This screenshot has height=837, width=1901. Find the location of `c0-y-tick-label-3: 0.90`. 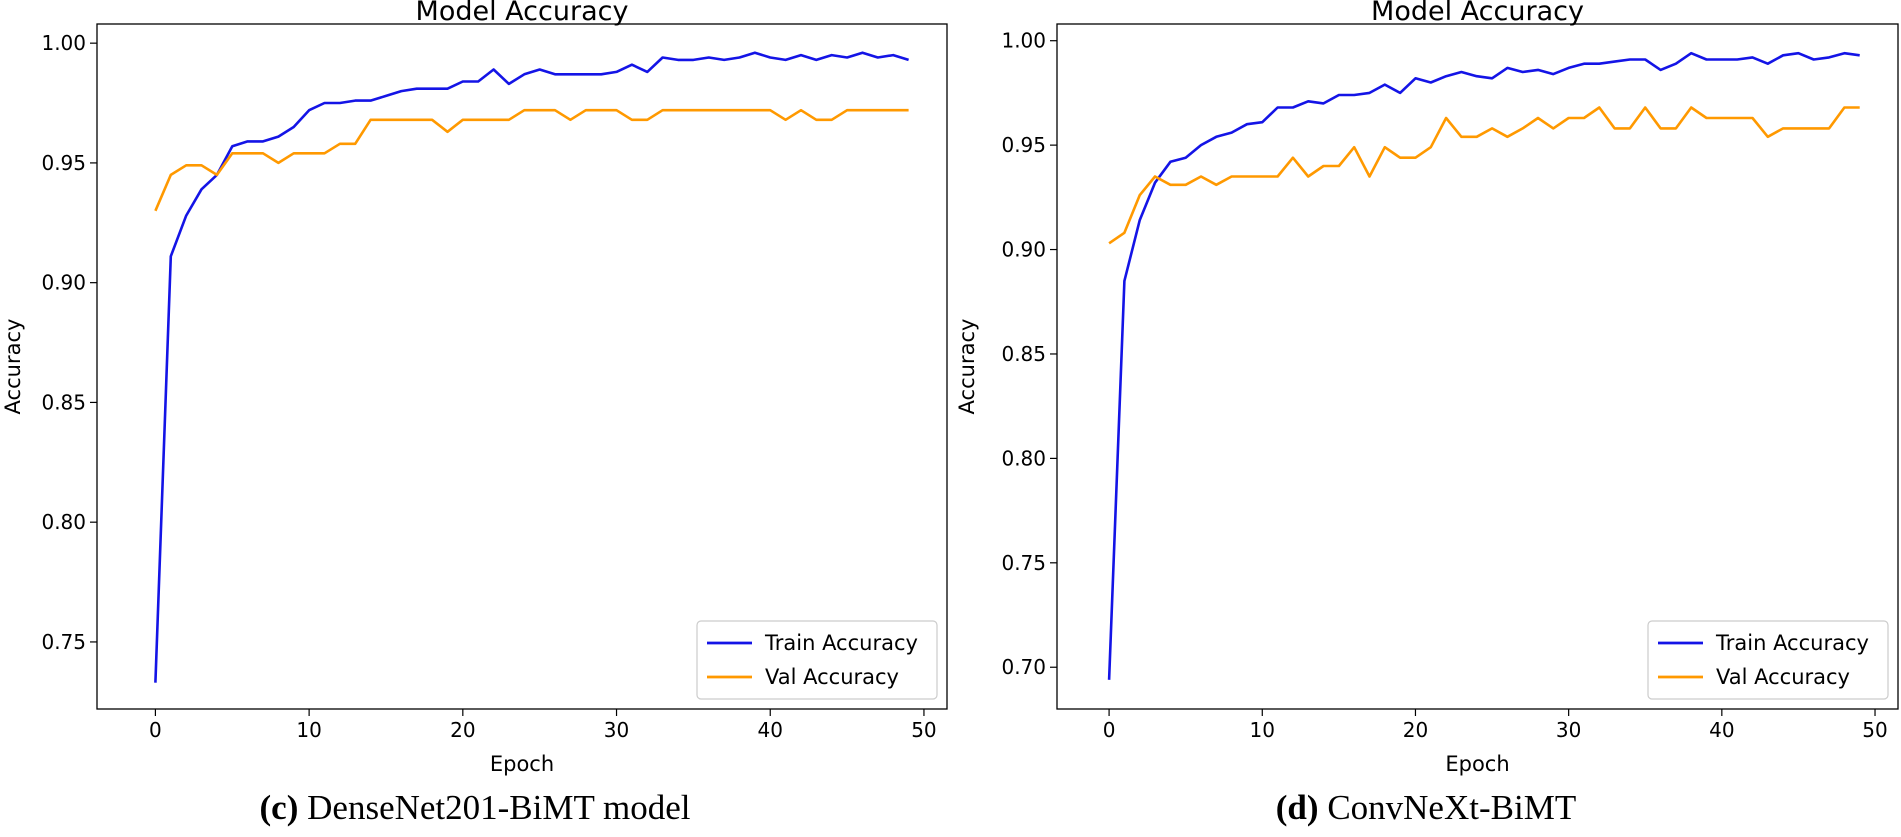

c0-y-tick-label-3: 0.90 is located at coordinates (63, 283).